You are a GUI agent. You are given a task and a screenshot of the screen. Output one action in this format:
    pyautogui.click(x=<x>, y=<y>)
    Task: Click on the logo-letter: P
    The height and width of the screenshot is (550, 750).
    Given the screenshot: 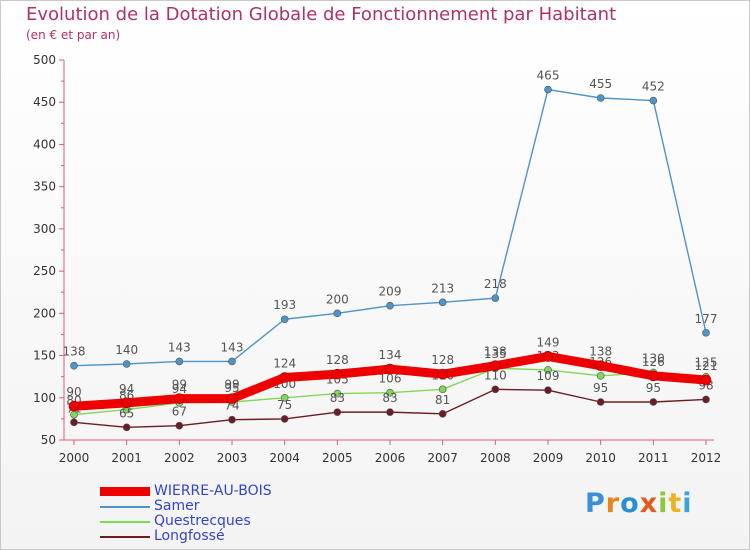 What is the action you would take?
    pyautogui.click(x=595, y=503)
    